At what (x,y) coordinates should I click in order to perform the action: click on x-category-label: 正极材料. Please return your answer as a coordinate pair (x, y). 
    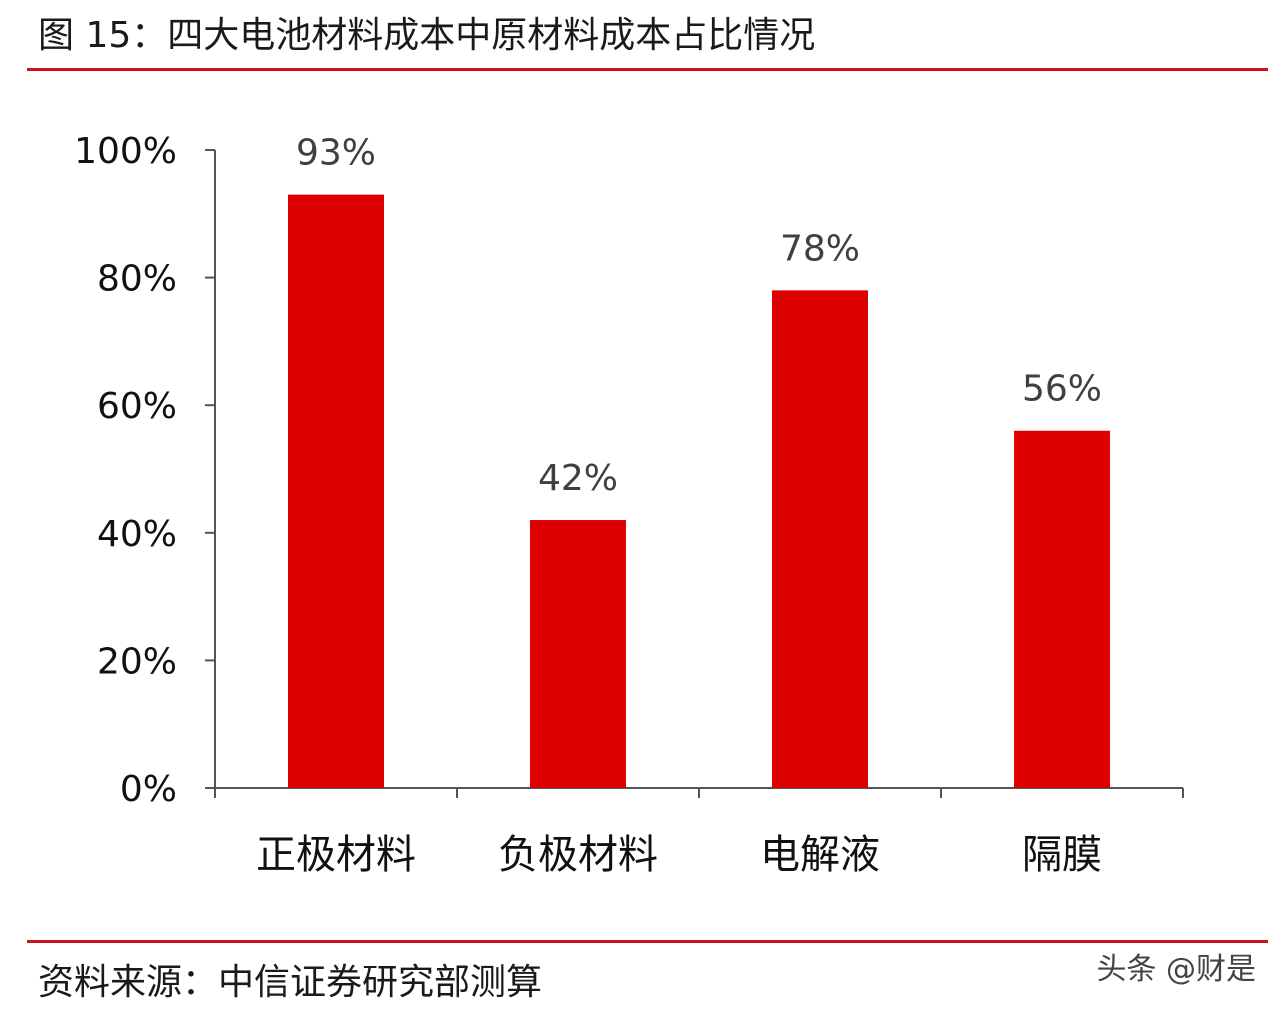
    Looking at the image, I should click on (336, 855).